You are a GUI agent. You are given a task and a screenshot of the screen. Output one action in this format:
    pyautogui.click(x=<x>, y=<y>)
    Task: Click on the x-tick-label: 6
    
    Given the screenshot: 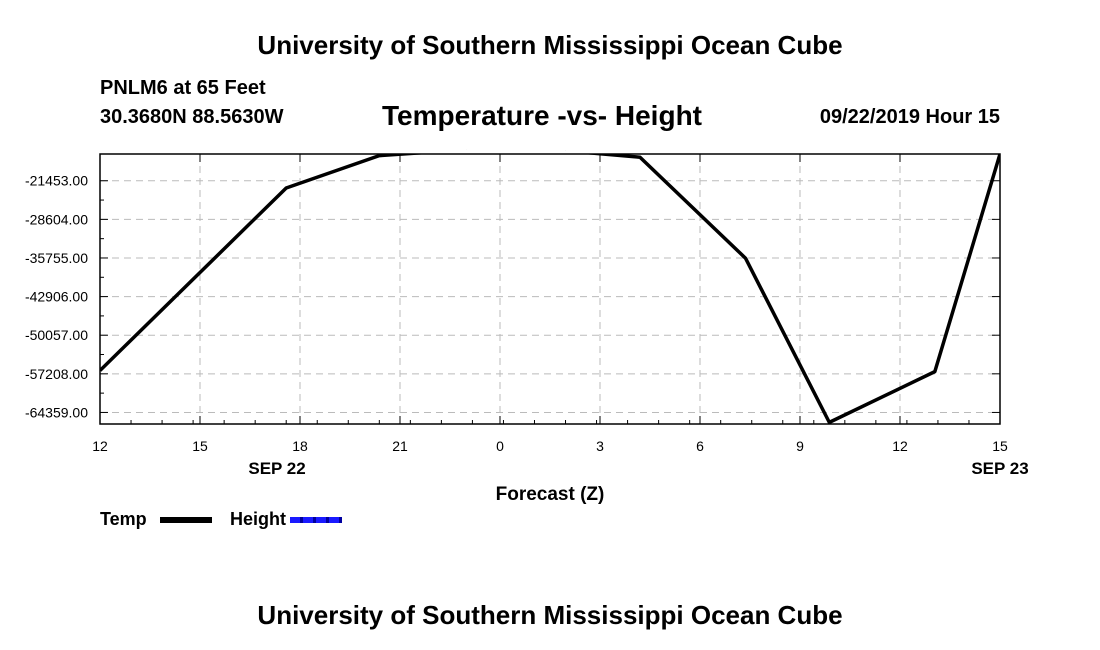 What is the action you would take?
    pyautogui.click(x=700, y=446)
    